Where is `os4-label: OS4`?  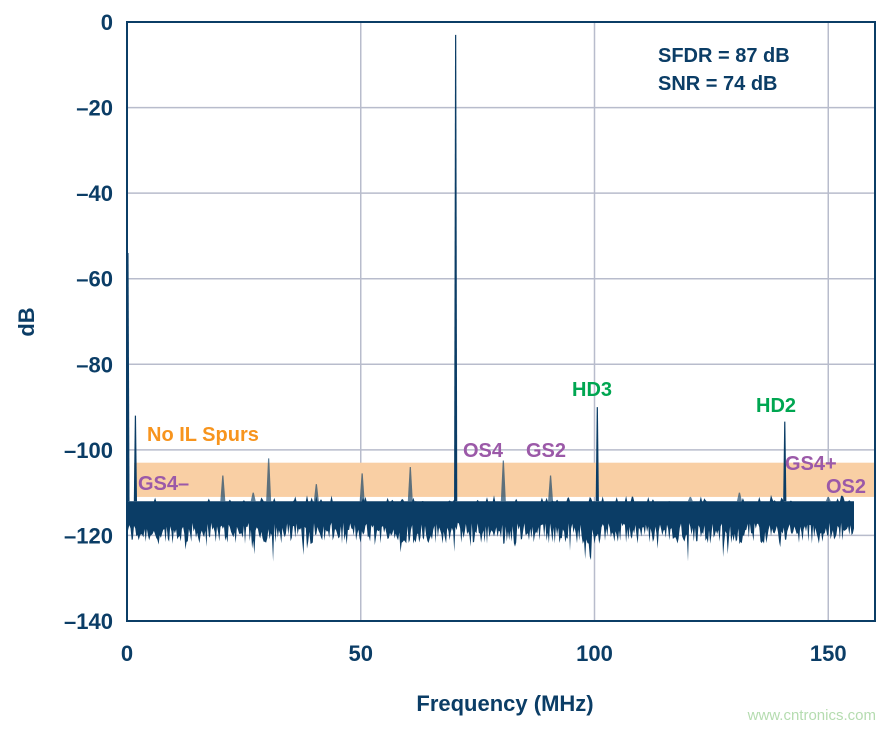 os4-label: OS4 is located at coordinates (483, 451).